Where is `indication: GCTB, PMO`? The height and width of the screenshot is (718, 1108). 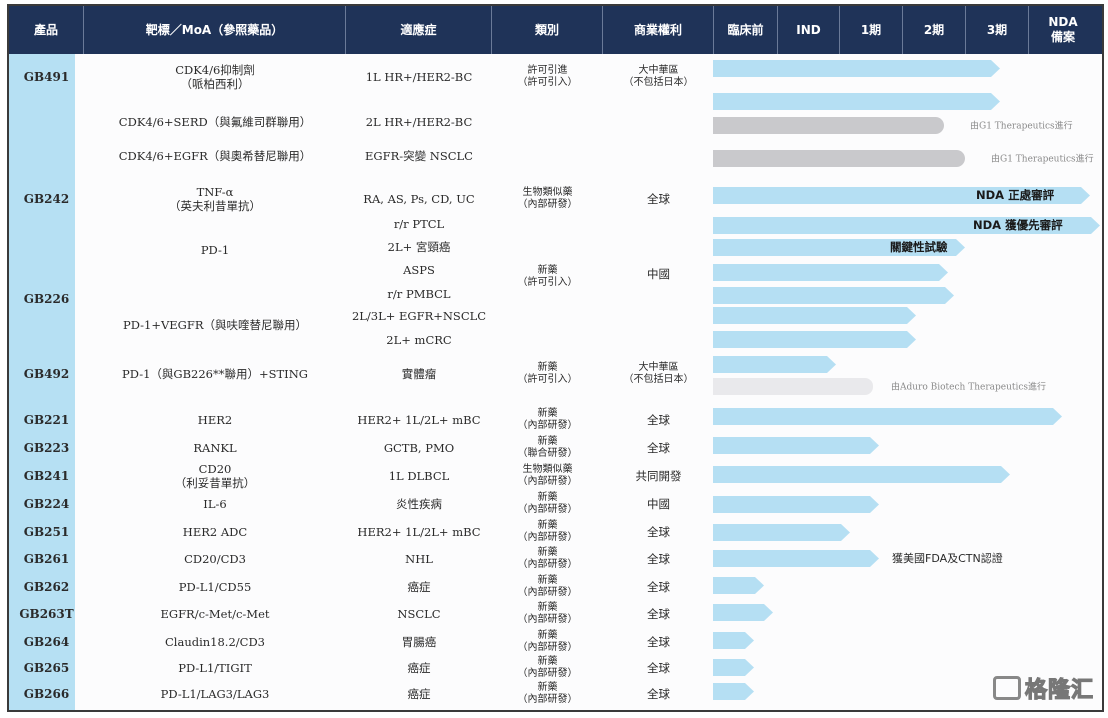
indication: GCTB, PMO is located at coordinates (419, 448).